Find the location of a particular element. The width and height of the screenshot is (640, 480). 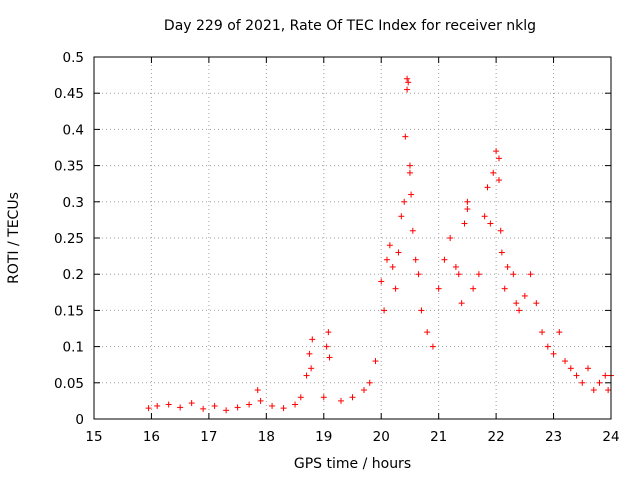

x-tick-label: 22 is located at coordinates (496, 437).